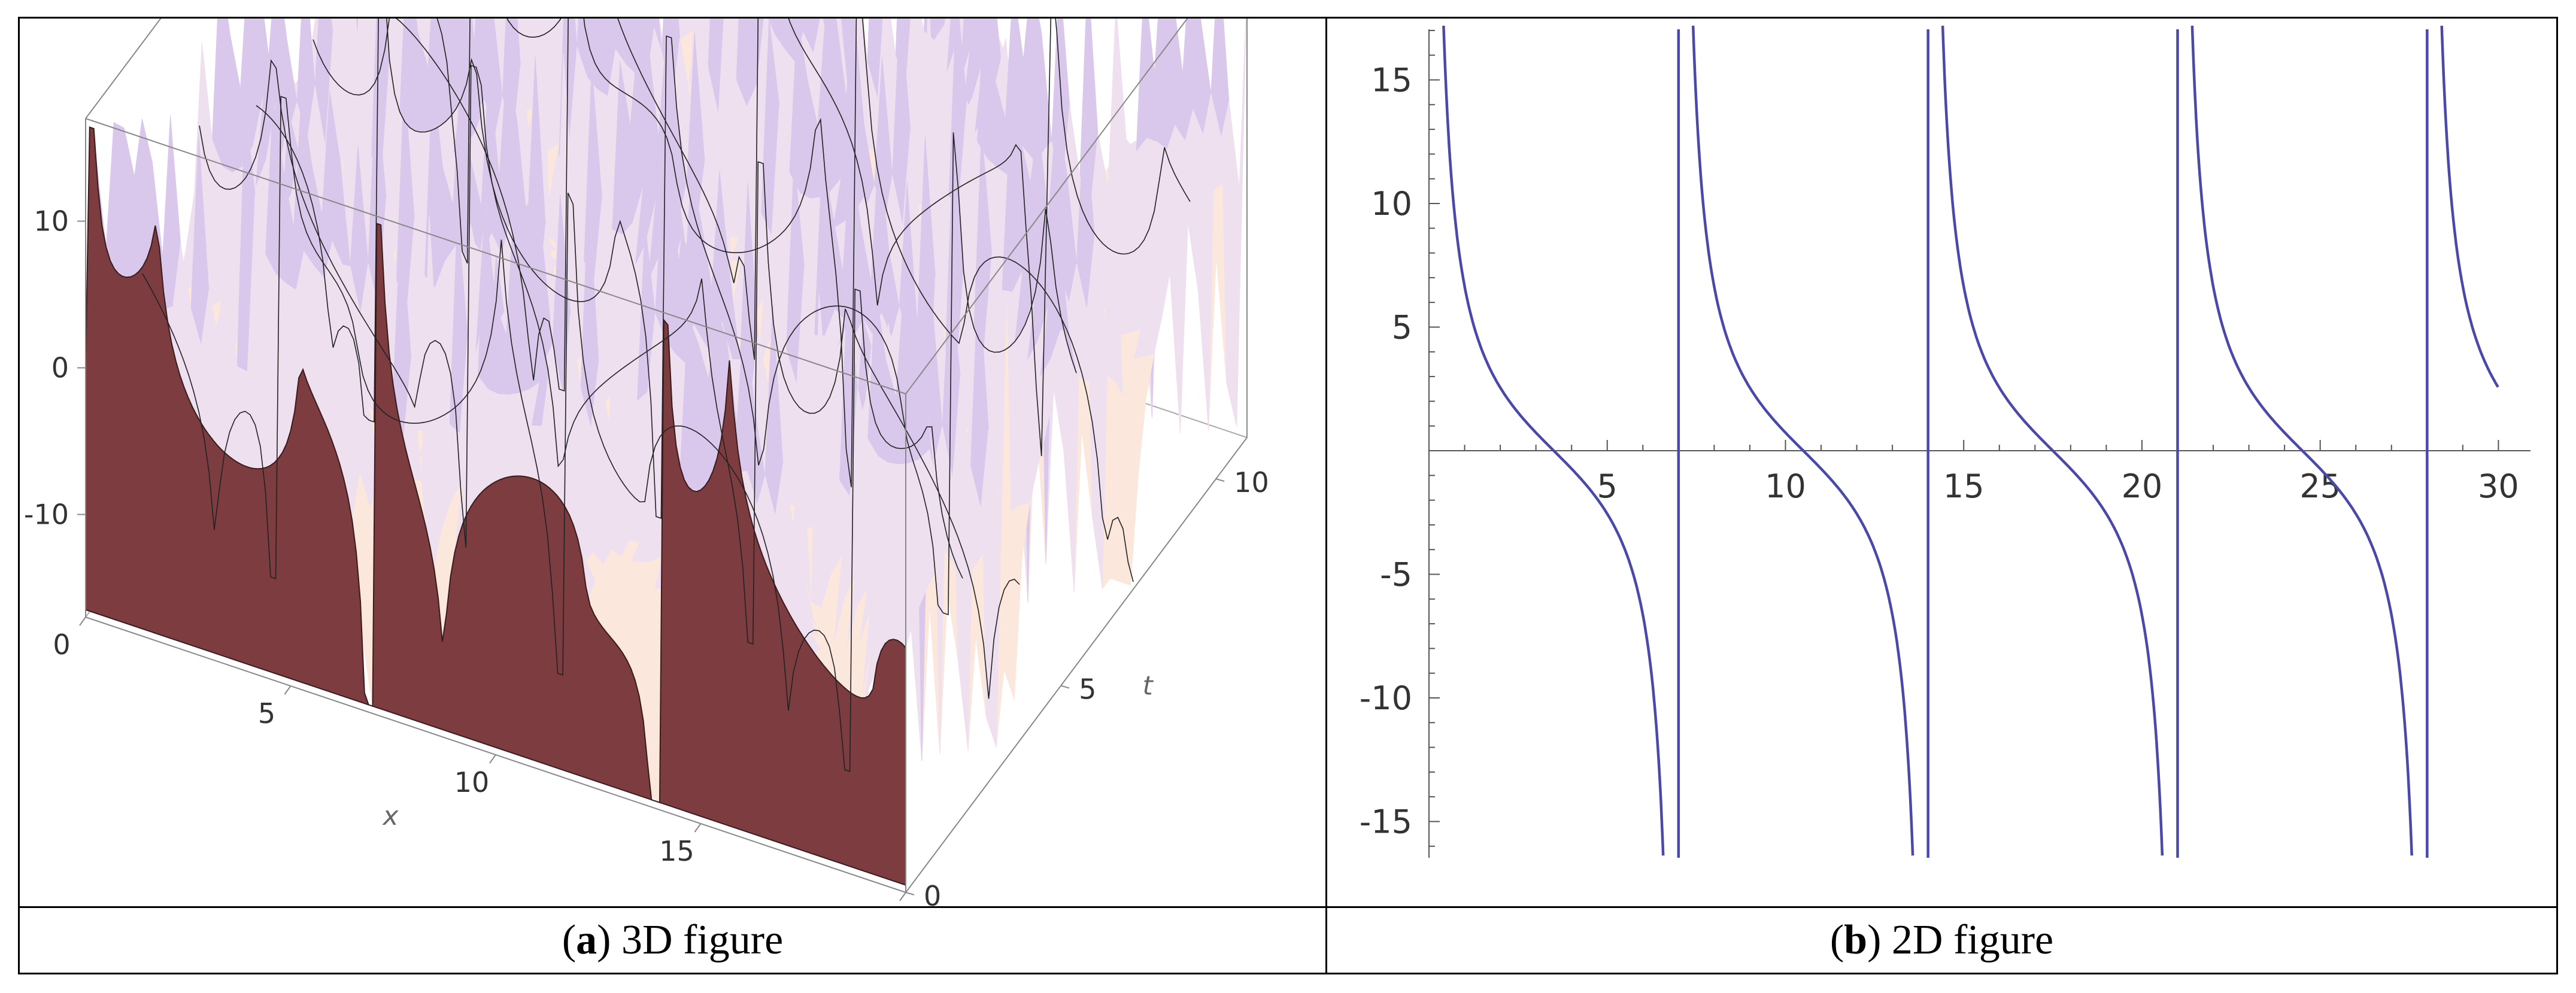 The image size is (2576, 993). What do you see at coordinates (1392, 204) in the screenshot?
I see `y-tick-label: 10` at bounding box center [1392, 204].